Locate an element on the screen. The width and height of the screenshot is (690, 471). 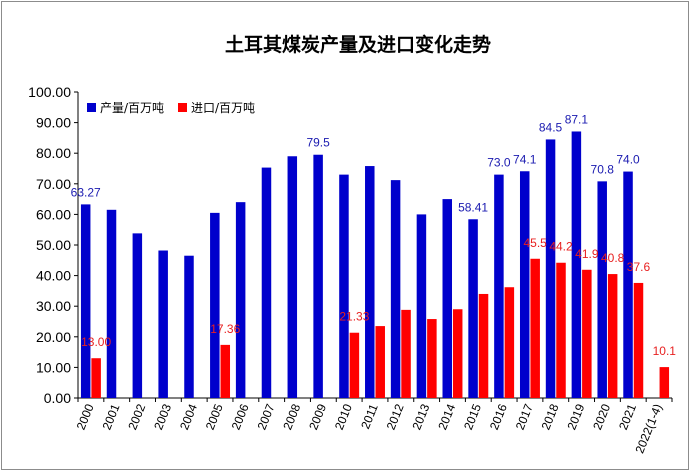
production-data-label: 70.8 is located at coordinates (603, 169).